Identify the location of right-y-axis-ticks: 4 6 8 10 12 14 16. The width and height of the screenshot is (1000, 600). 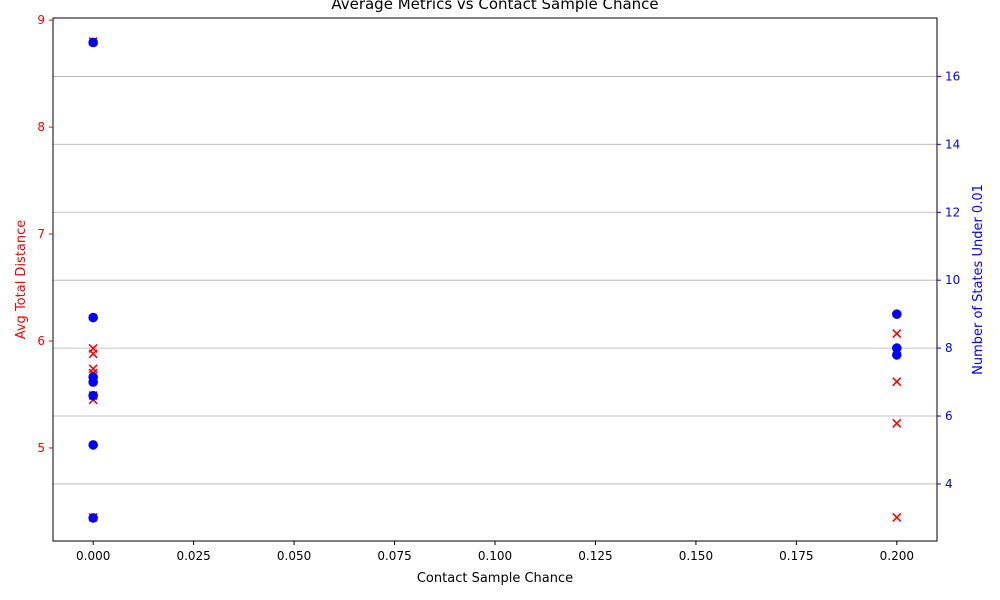
(948, 280).